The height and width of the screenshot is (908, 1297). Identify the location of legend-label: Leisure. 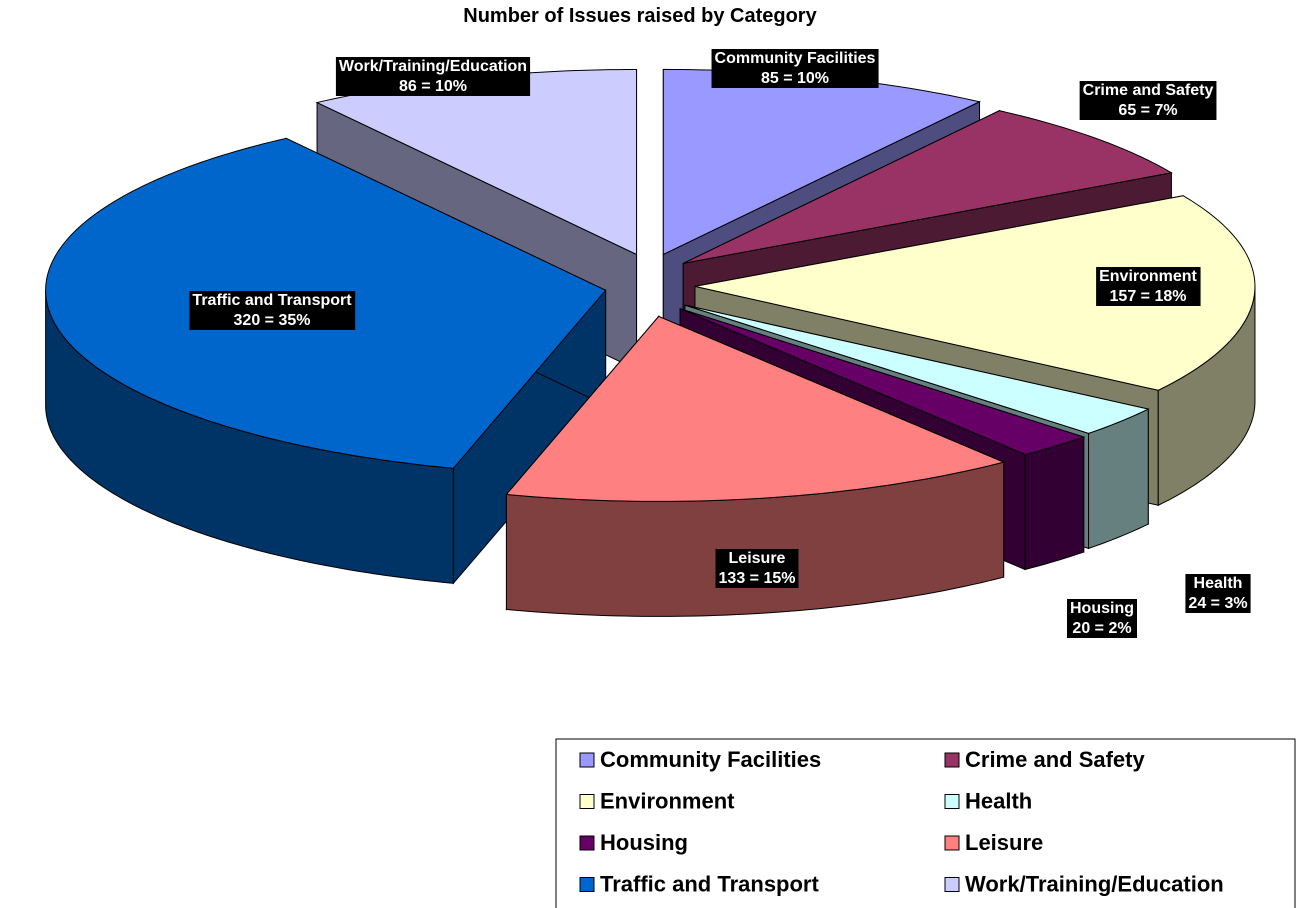
(1004, 842).